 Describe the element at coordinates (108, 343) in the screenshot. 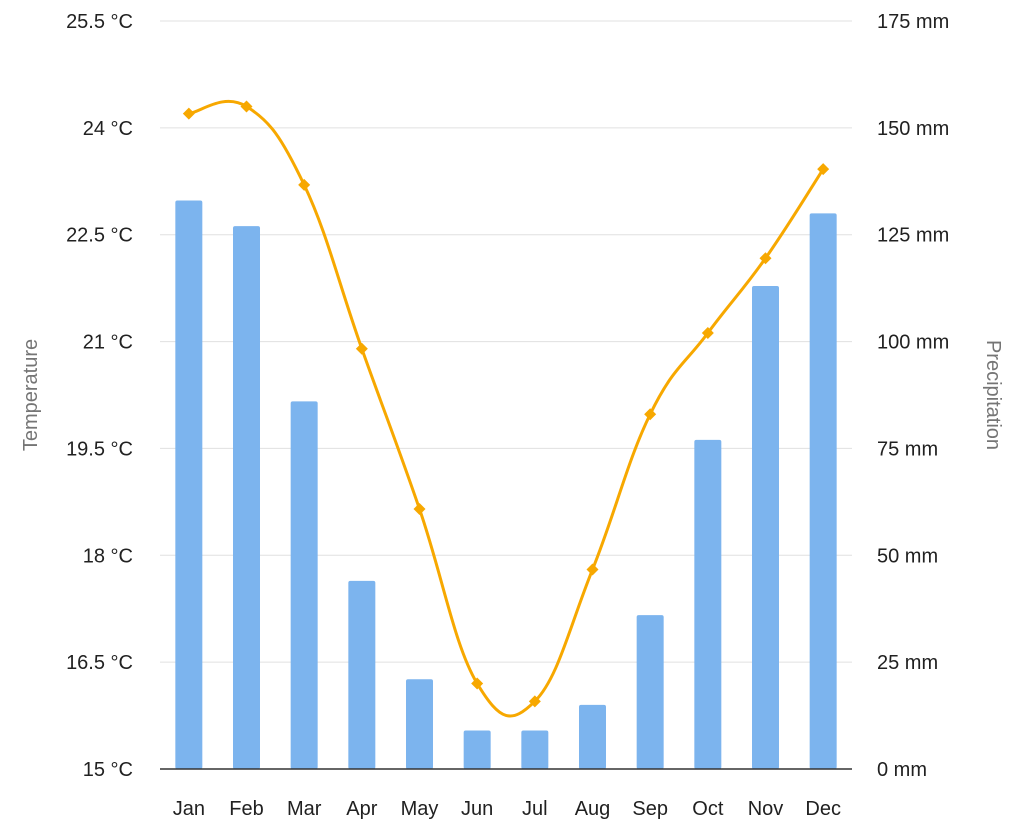

I see `left-axis-tick-label: 21 °C` at that location.